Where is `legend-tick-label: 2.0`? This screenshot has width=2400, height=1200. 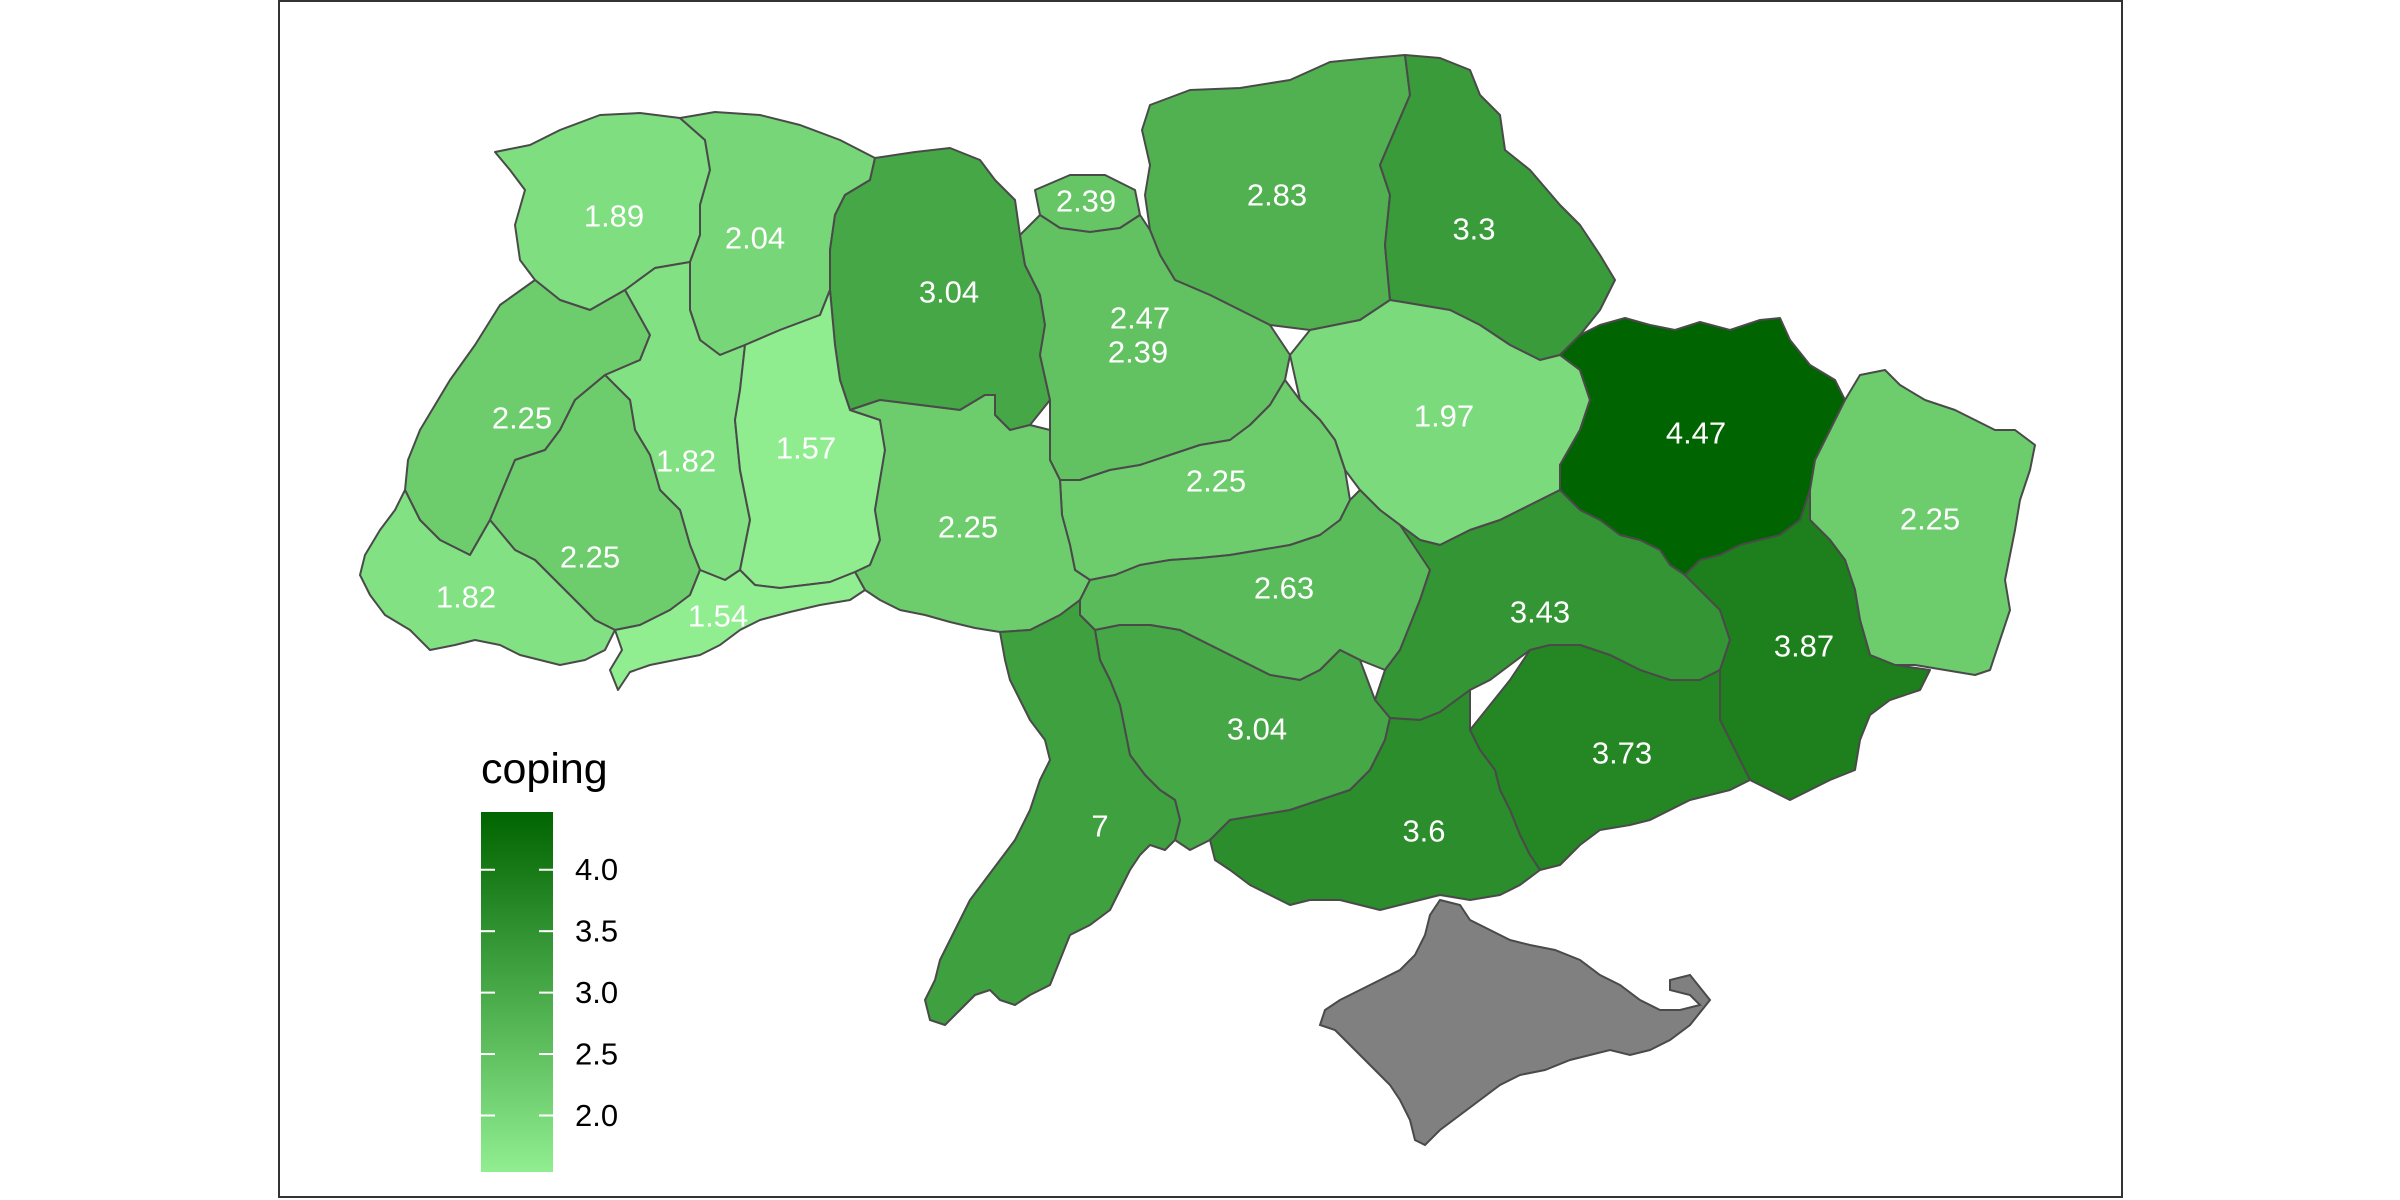
legend-tick-label: 2.0 is located at coordinates (596, 1115).